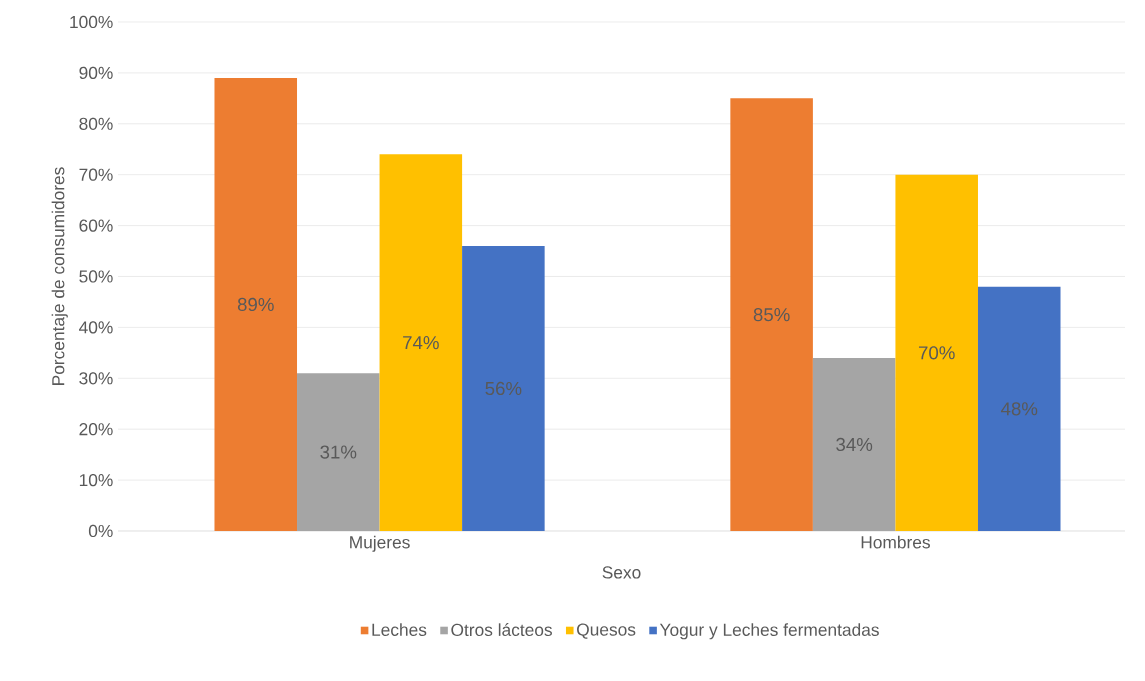  What do you see at coordinates (91, 22) in the screenshot?
I see `y-tick-label: 100%` at bounding box center [91, 22].